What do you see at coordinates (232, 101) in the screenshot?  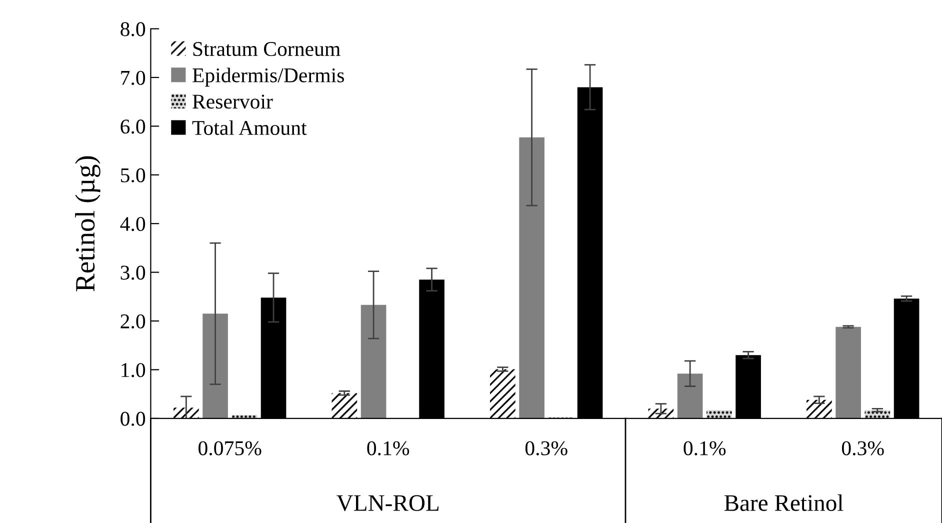 I see `legend-label: Reservoir` at bounding box center [232, 101].